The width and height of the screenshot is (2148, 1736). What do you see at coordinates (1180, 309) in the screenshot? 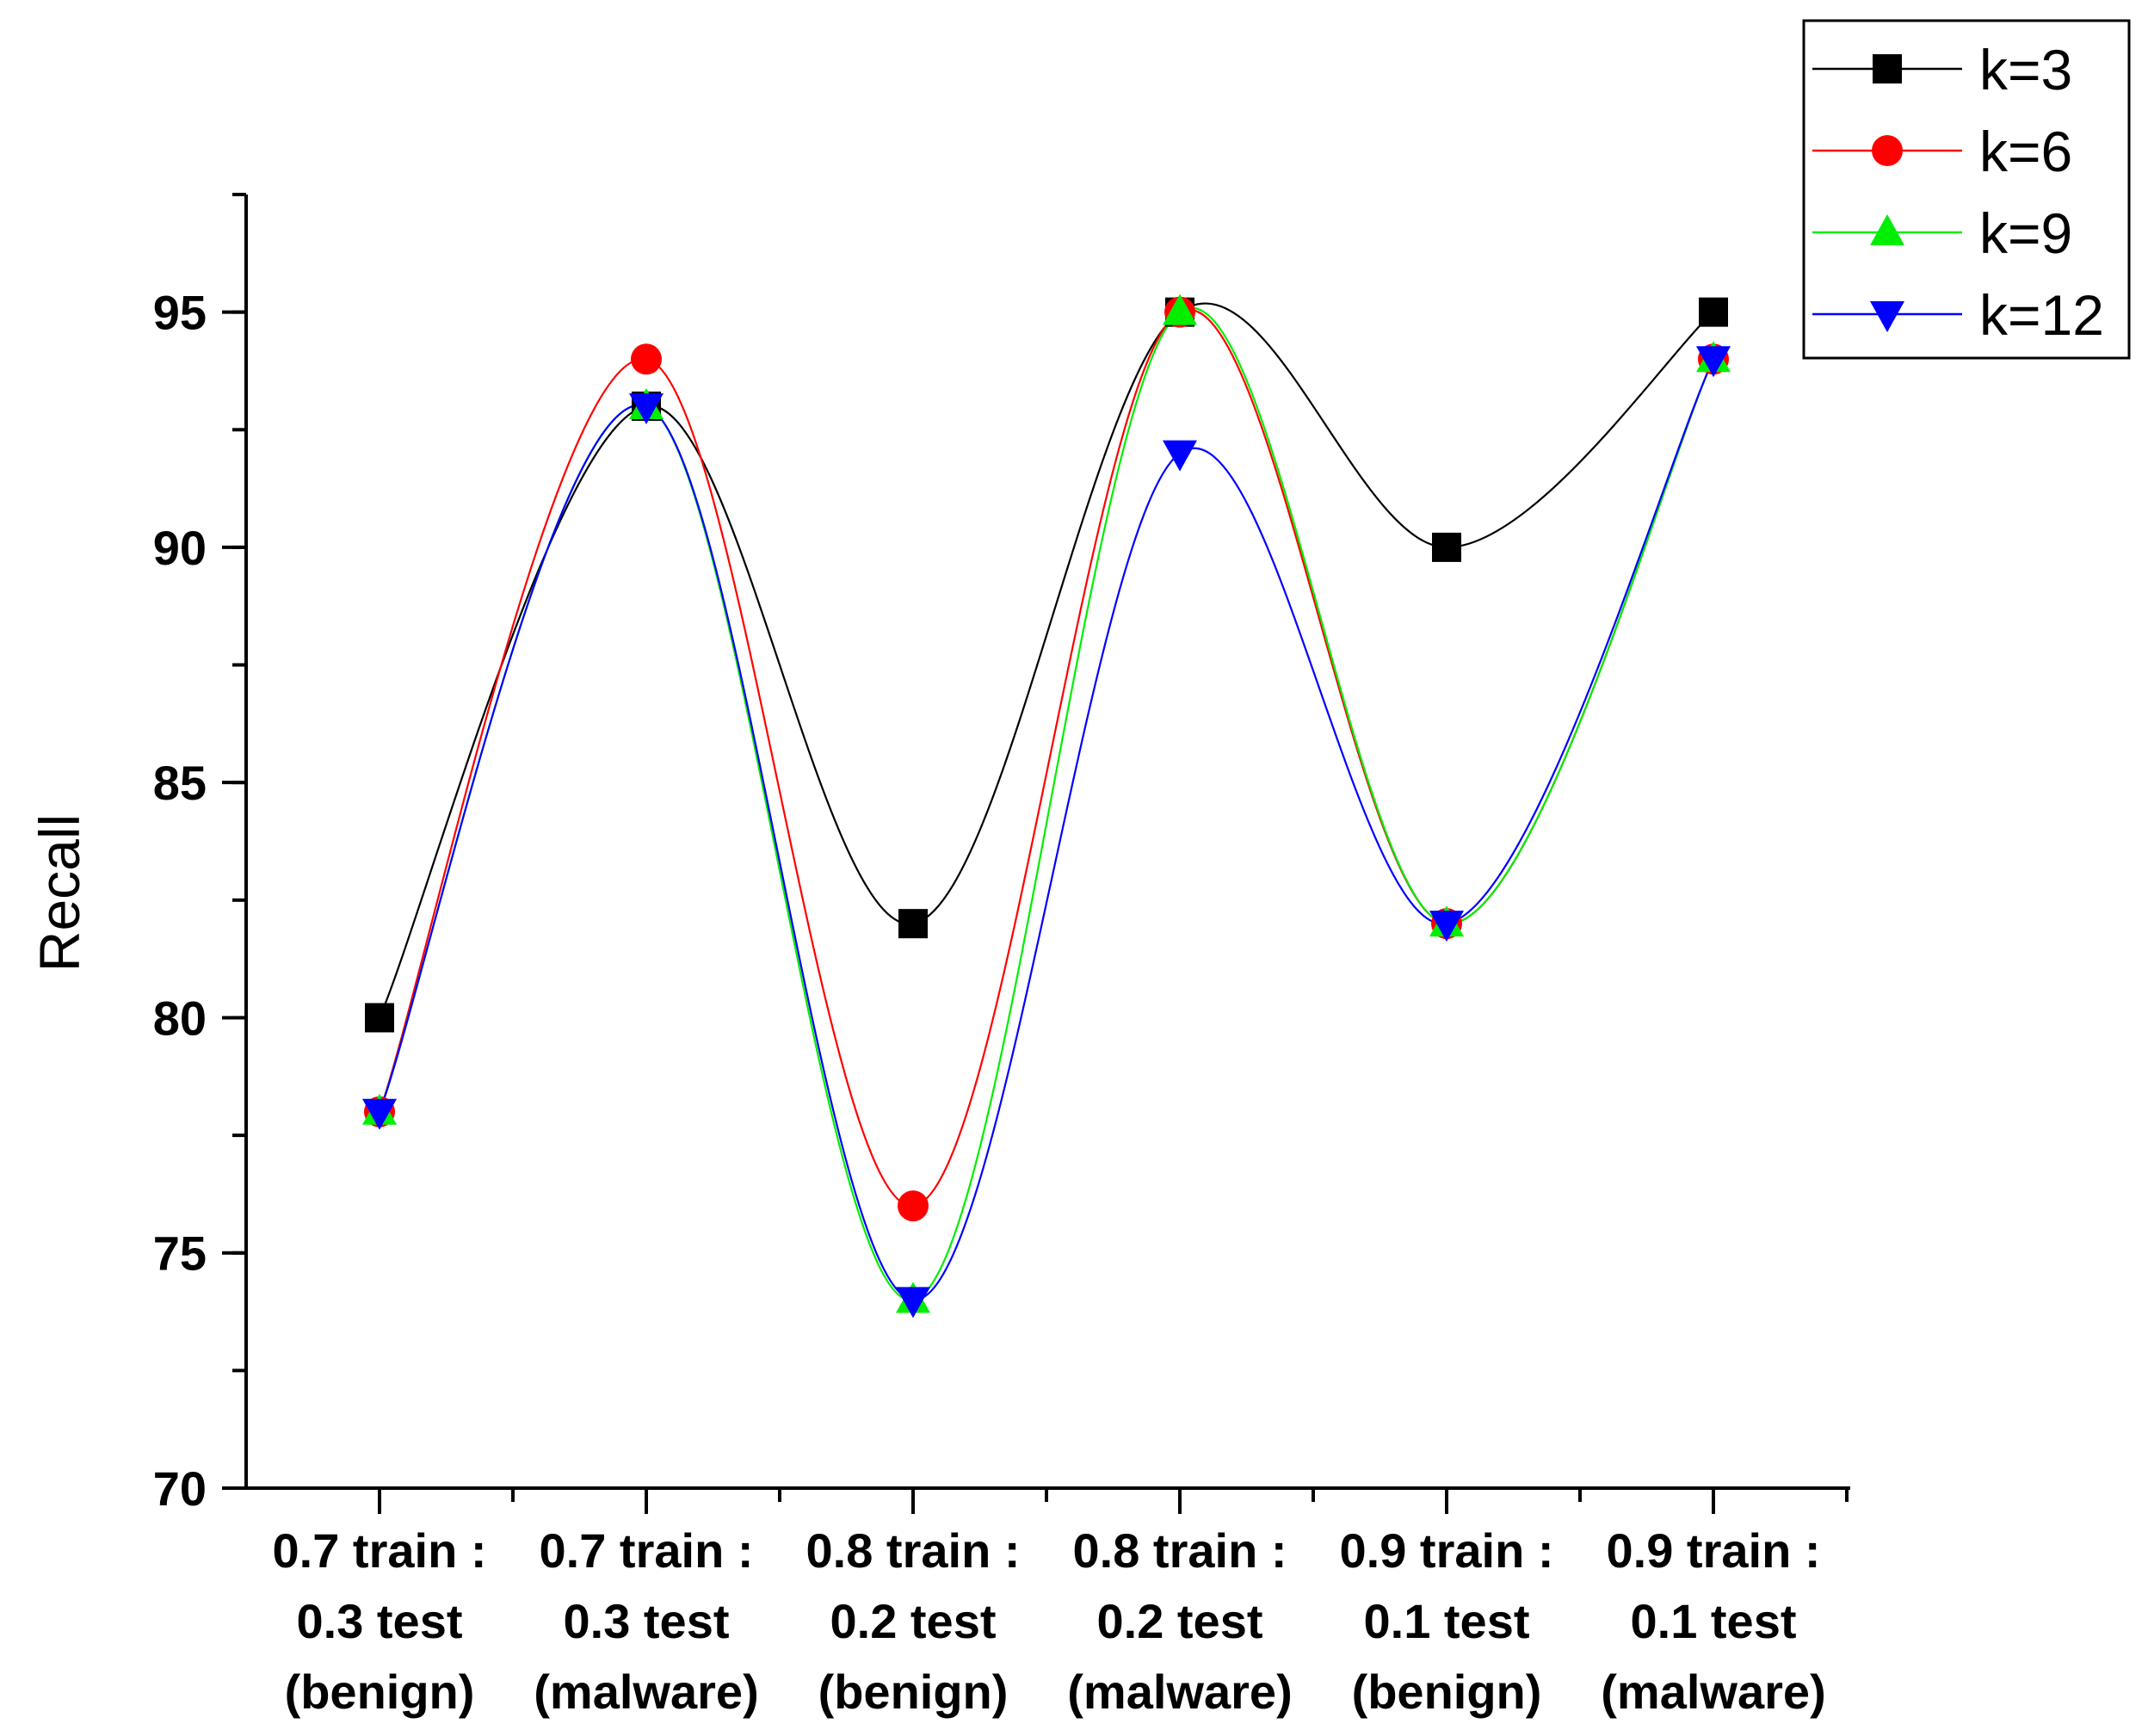
I see `data-point-k9` at bounding box center [1180, 309].